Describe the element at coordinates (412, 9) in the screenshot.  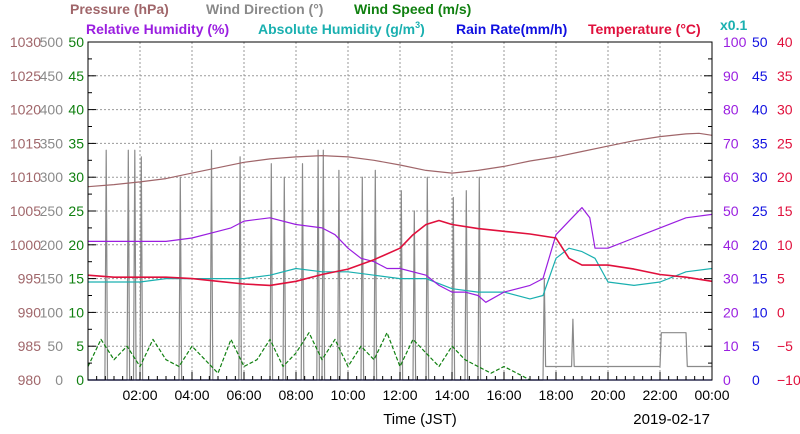
I see `legend-wind-speed: Wind Speed (m/s)` at that location.